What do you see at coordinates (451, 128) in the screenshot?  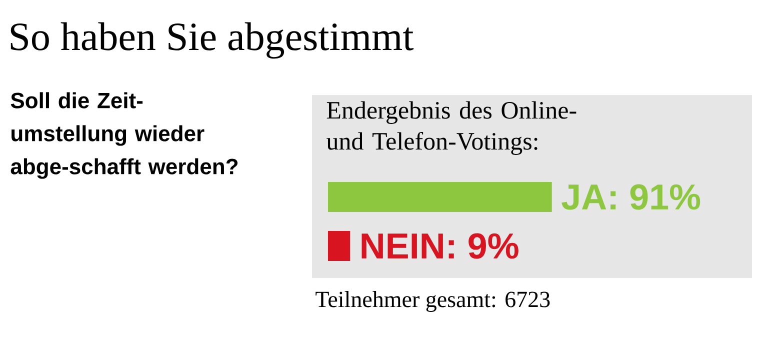 I see `text: Endergebnis des Online- und Telefon-Votings:` at bounding box center [451, 128].